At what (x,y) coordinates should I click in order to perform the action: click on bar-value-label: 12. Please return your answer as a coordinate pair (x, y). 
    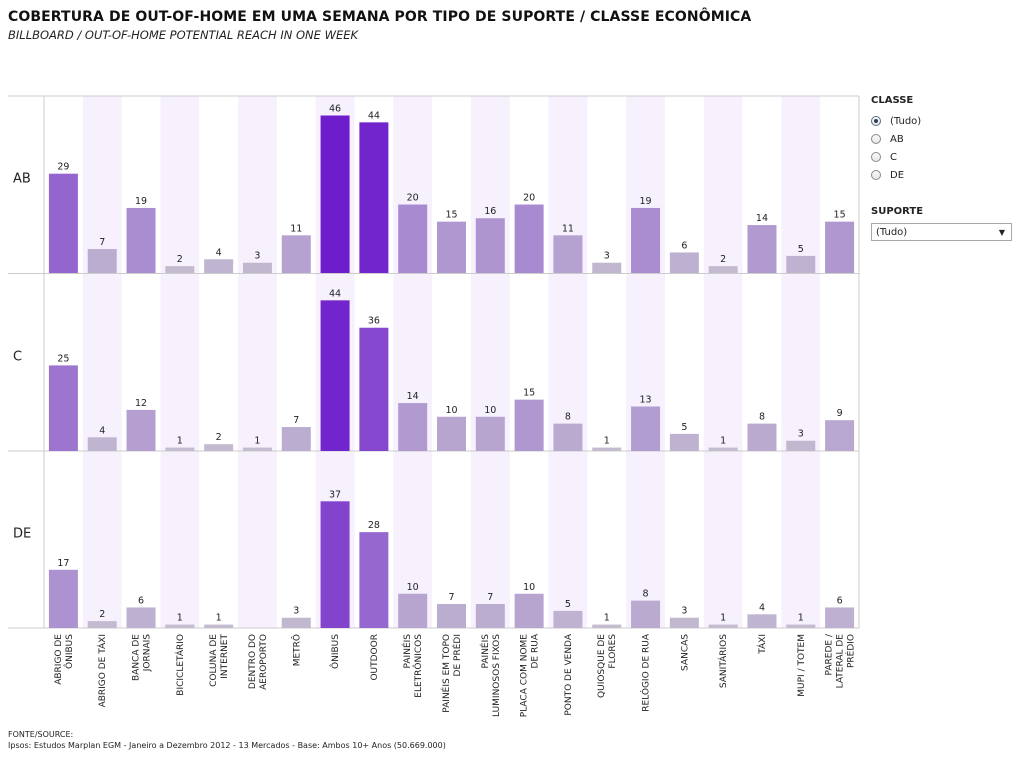
    Looking at the image, I should click on (141, 403).